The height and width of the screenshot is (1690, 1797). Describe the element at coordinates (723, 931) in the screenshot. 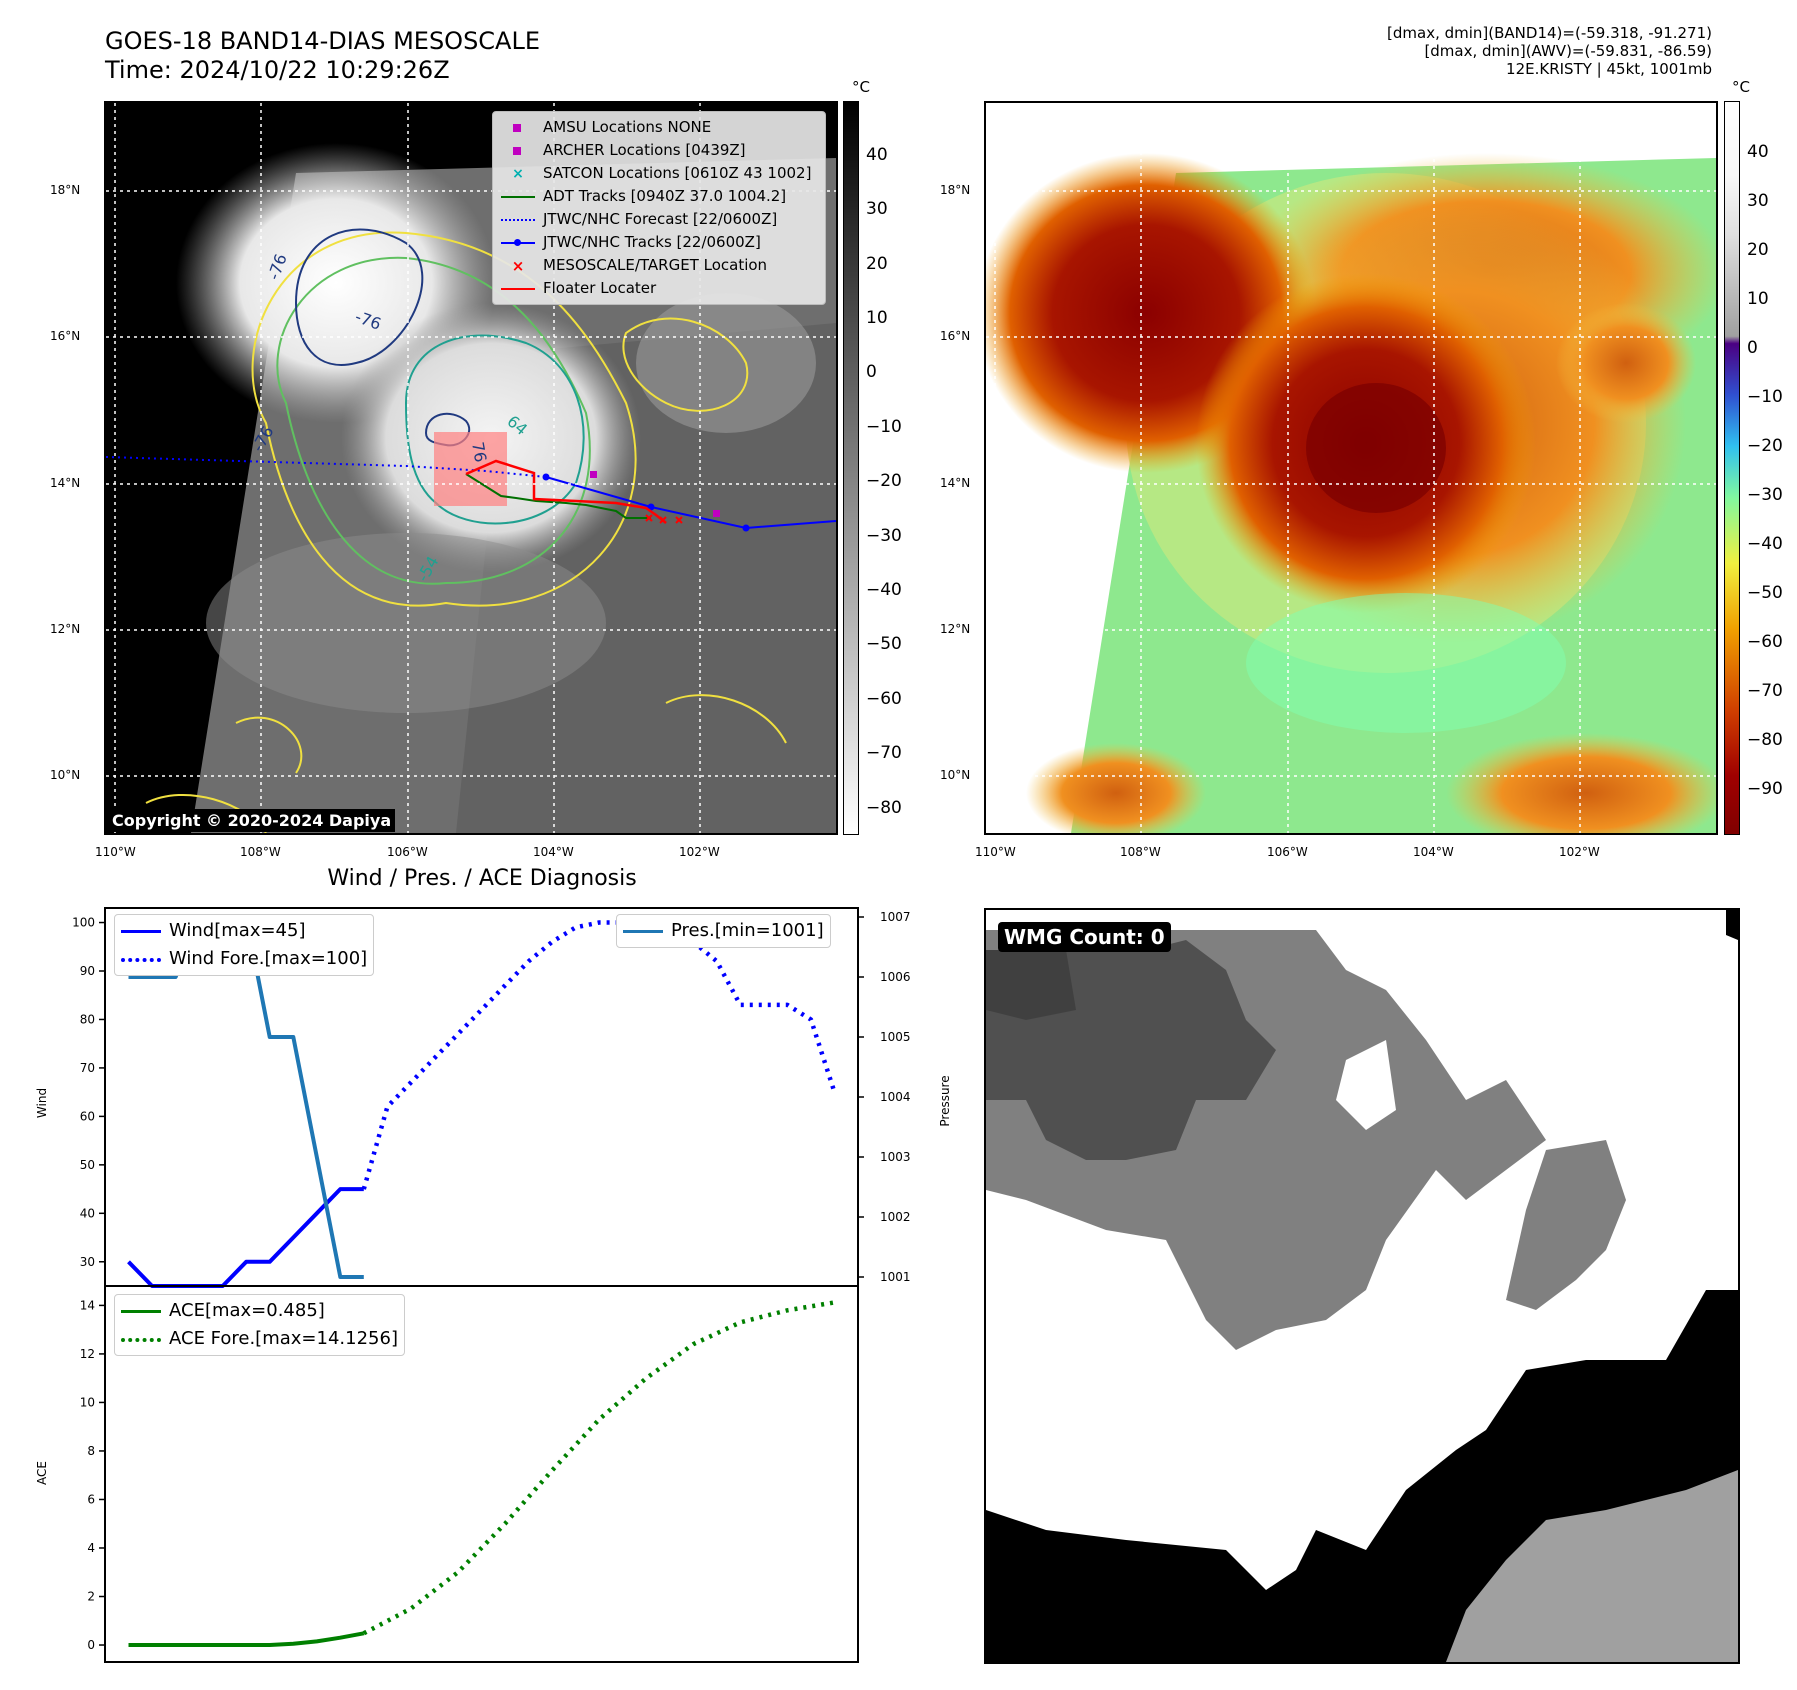

I see `pressure-legend: Pres.[min=1001]` at that location.